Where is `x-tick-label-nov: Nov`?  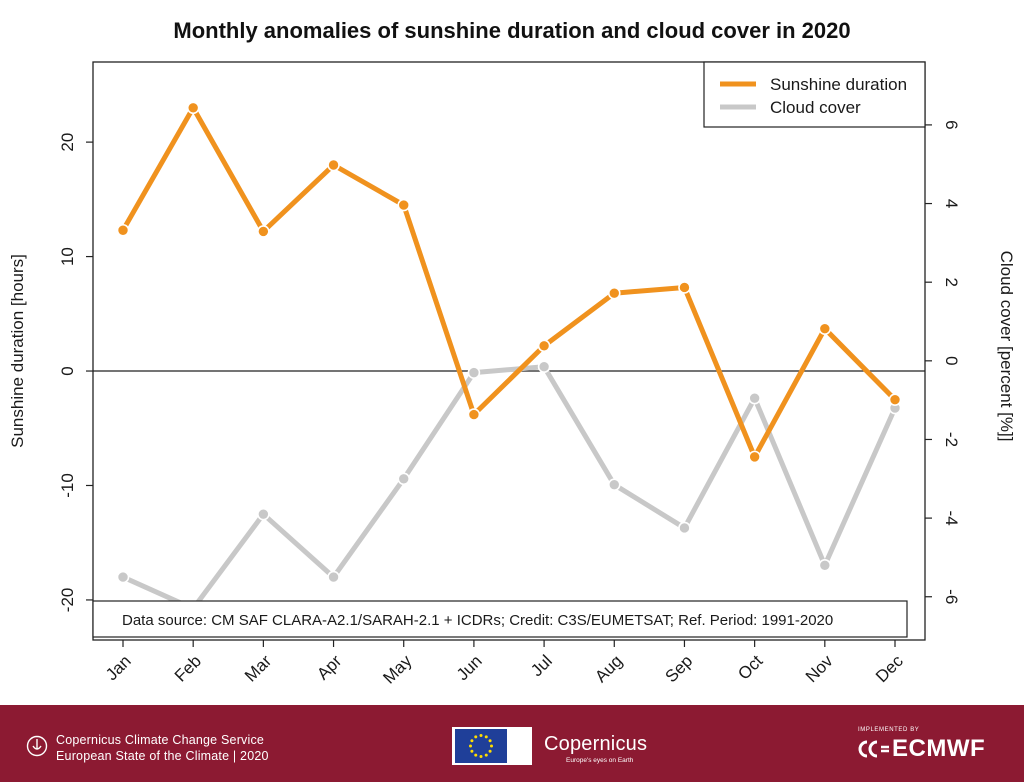 x-tick-label-nov: Nov is located at coordinates (819, 668).